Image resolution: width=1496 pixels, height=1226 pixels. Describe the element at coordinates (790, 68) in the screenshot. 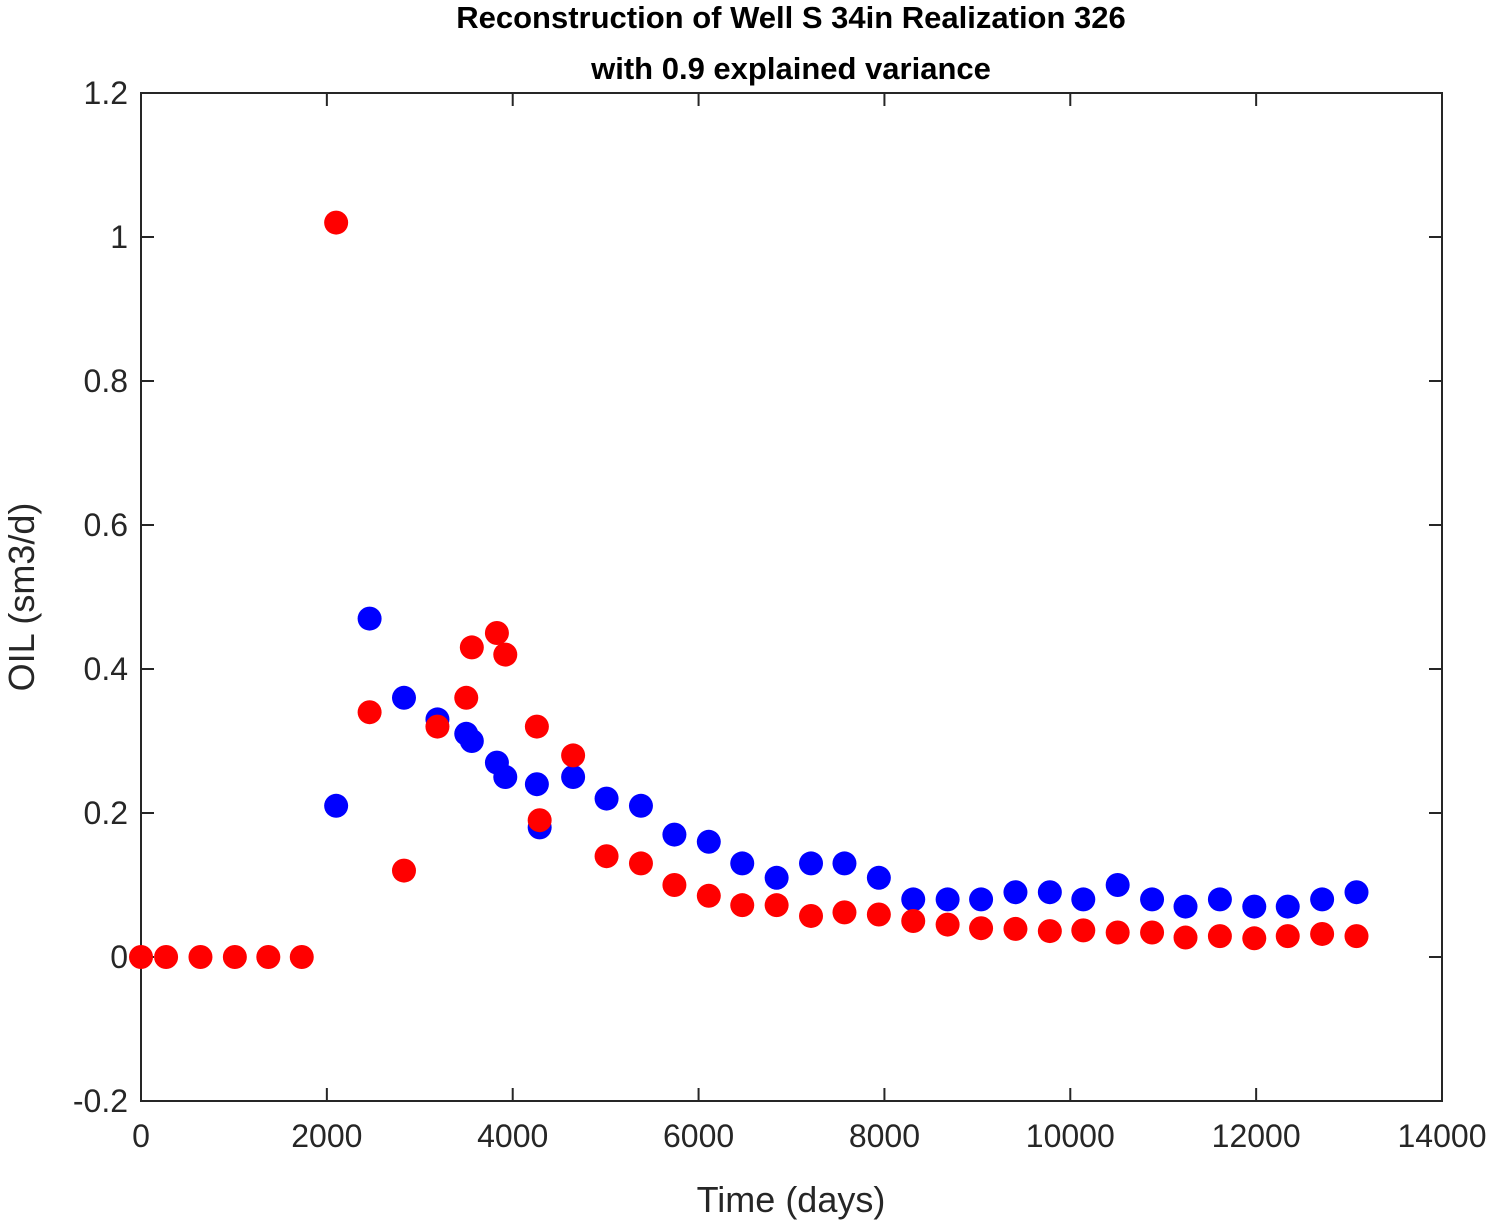

I see `chart-title-line-2: with 0.9 explained variance` at that location.